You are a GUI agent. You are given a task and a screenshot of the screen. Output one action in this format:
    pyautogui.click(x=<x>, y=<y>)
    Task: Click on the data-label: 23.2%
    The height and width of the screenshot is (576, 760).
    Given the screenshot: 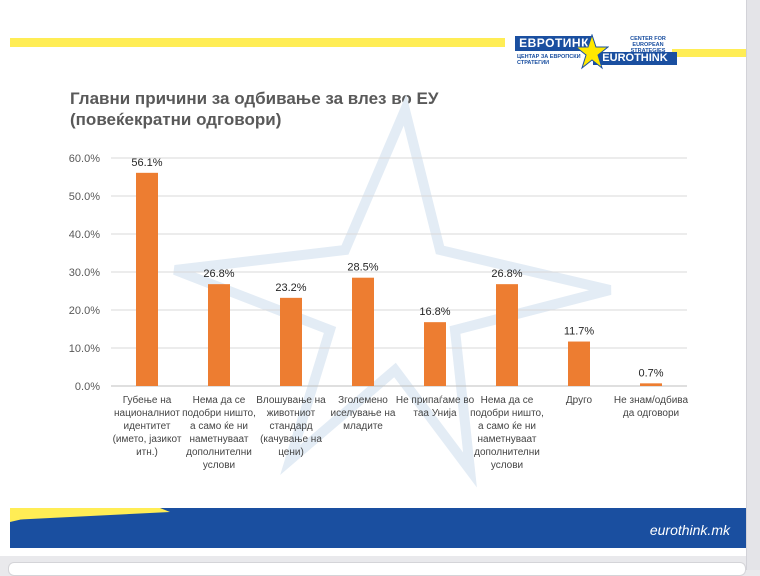 What is the action you would take?
    pyautogui.click(x=290, y=288)
    